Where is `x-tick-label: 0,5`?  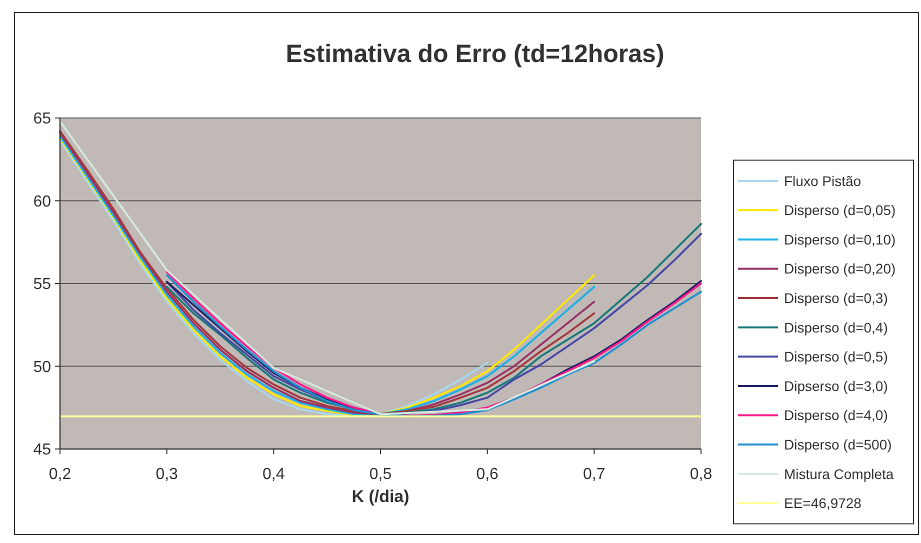
x-tick-label: 0,5 is located at coordinates (380, 474).